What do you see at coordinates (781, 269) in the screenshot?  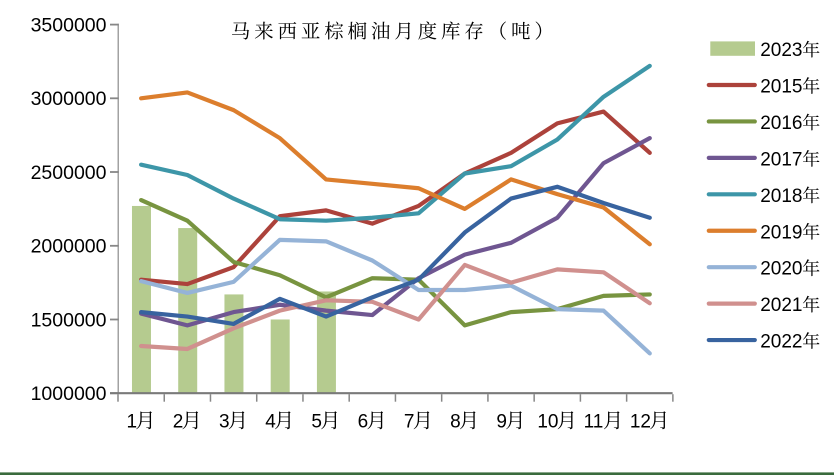 I see `svg-text: 2020` at bounding box center [781, 269].